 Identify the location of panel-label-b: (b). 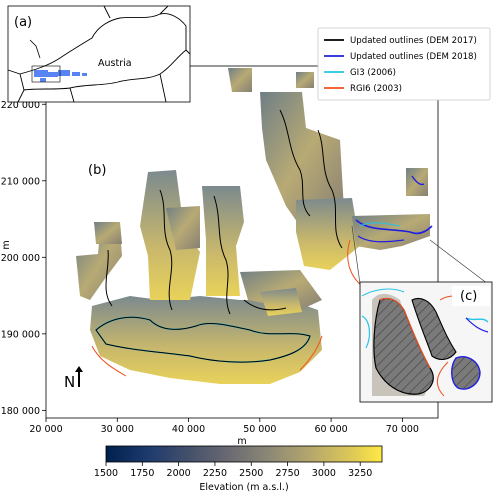
(97, 170).